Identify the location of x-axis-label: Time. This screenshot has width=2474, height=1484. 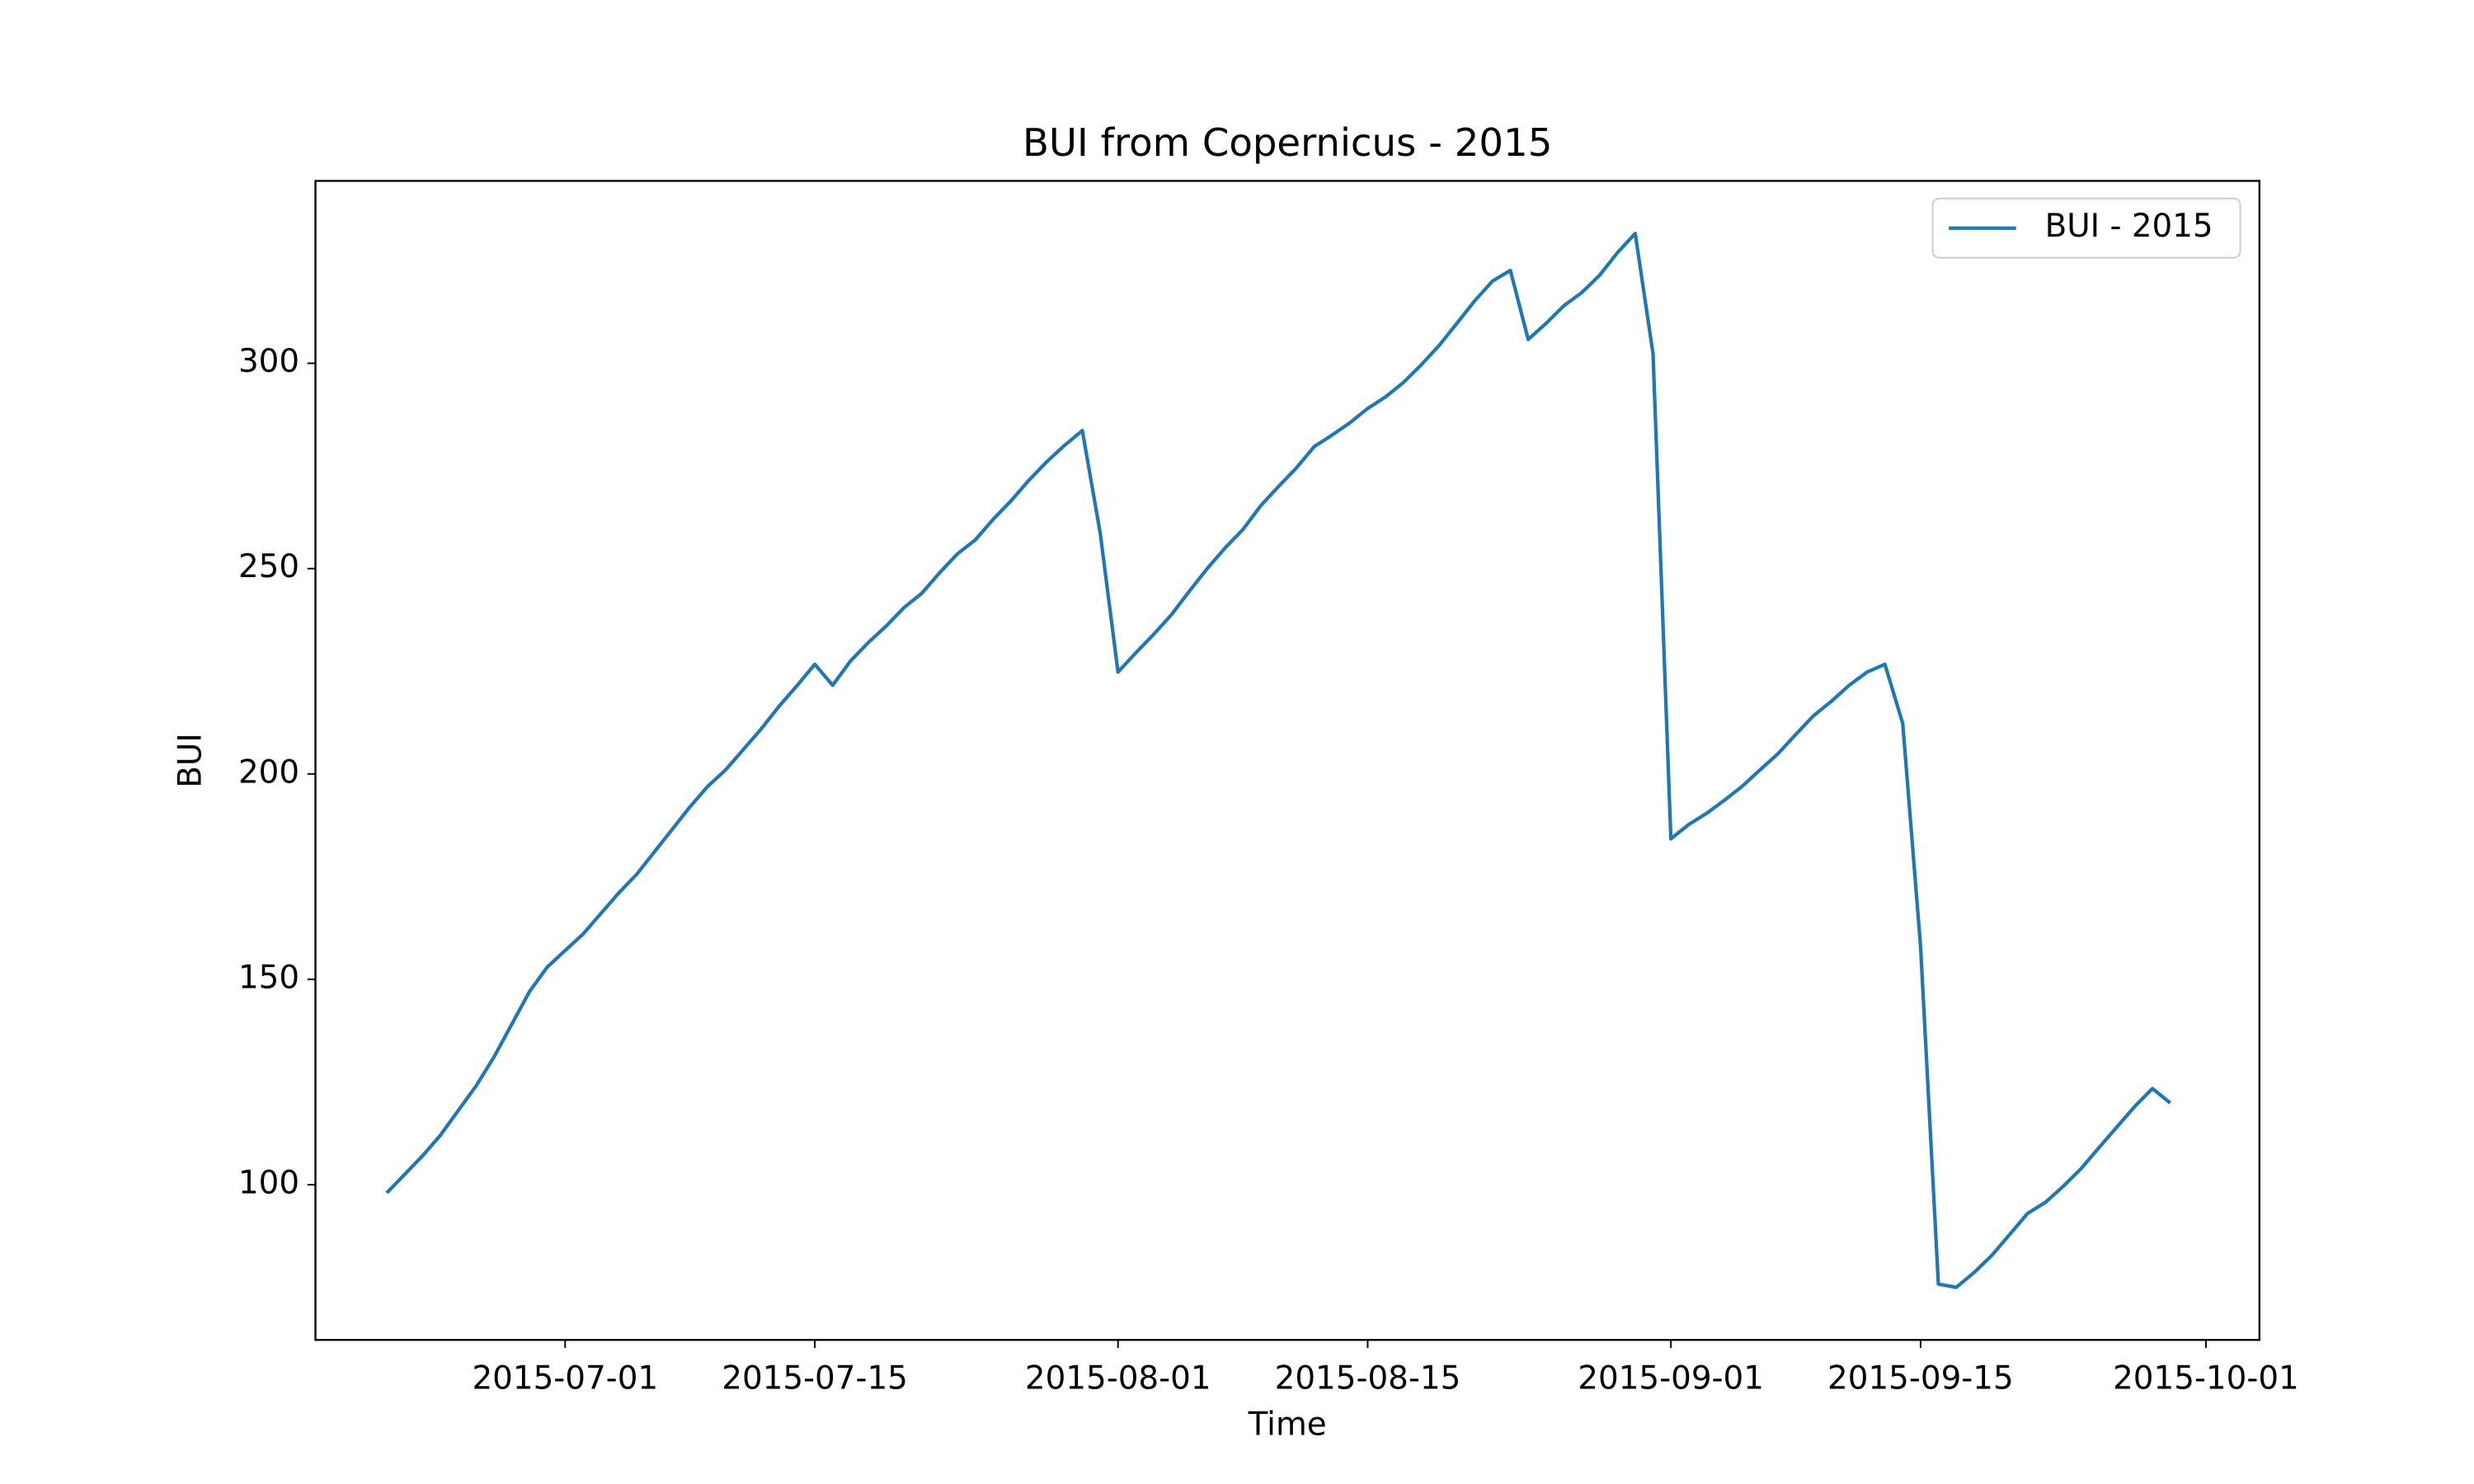
(1287, 1425).